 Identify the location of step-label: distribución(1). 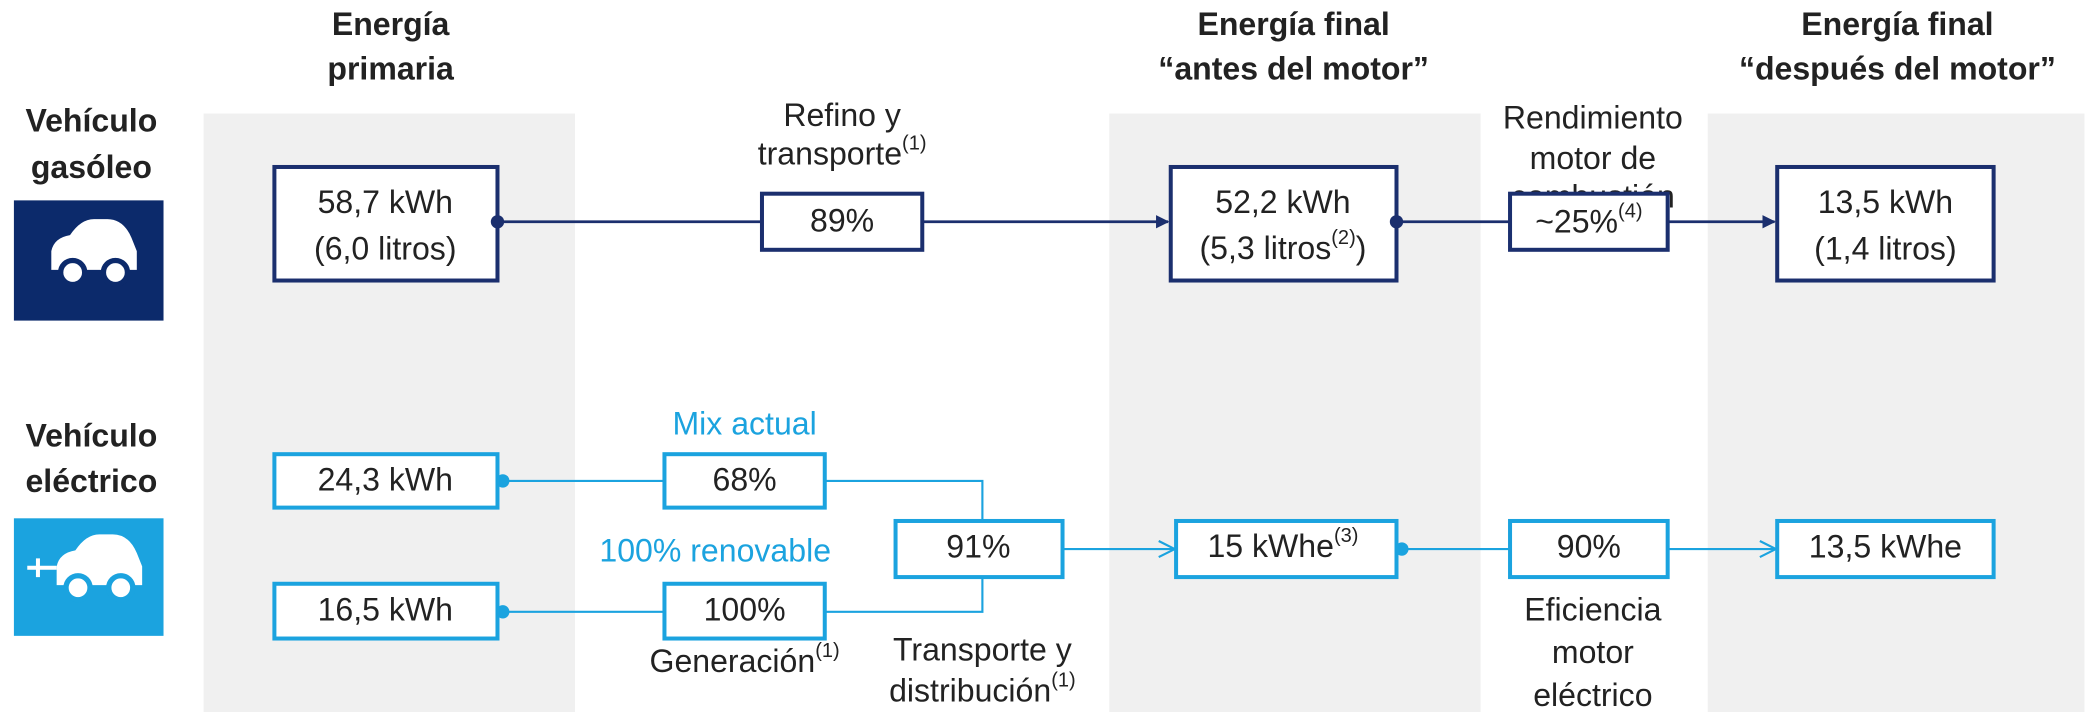
(982, 689).